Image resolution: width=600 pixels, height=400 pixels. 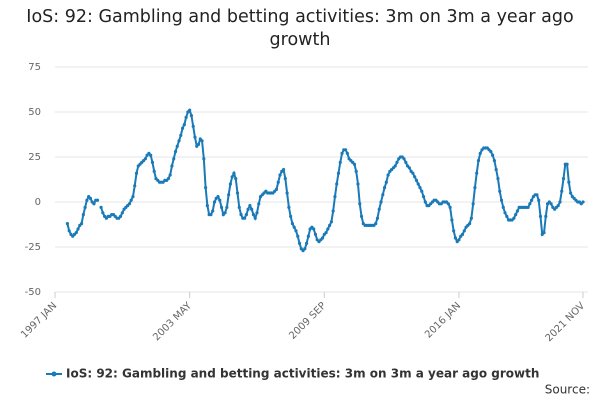 What do you see at coordinates (34, 112) in the screenshot?
I see `y-tick-label: 50` at bounding box center [34, 112].